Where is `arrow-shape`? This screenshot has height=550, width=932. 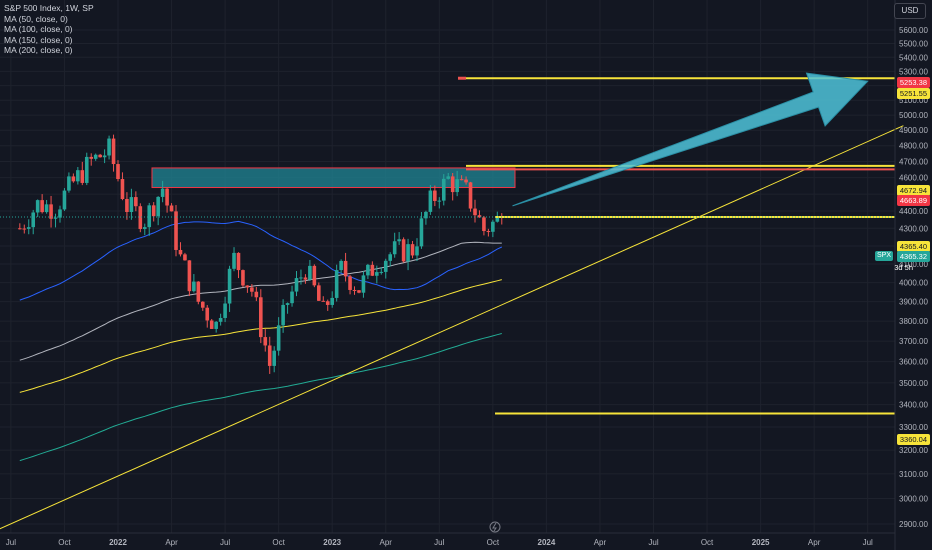
arrow-shape is located at coordinates (690, 139).